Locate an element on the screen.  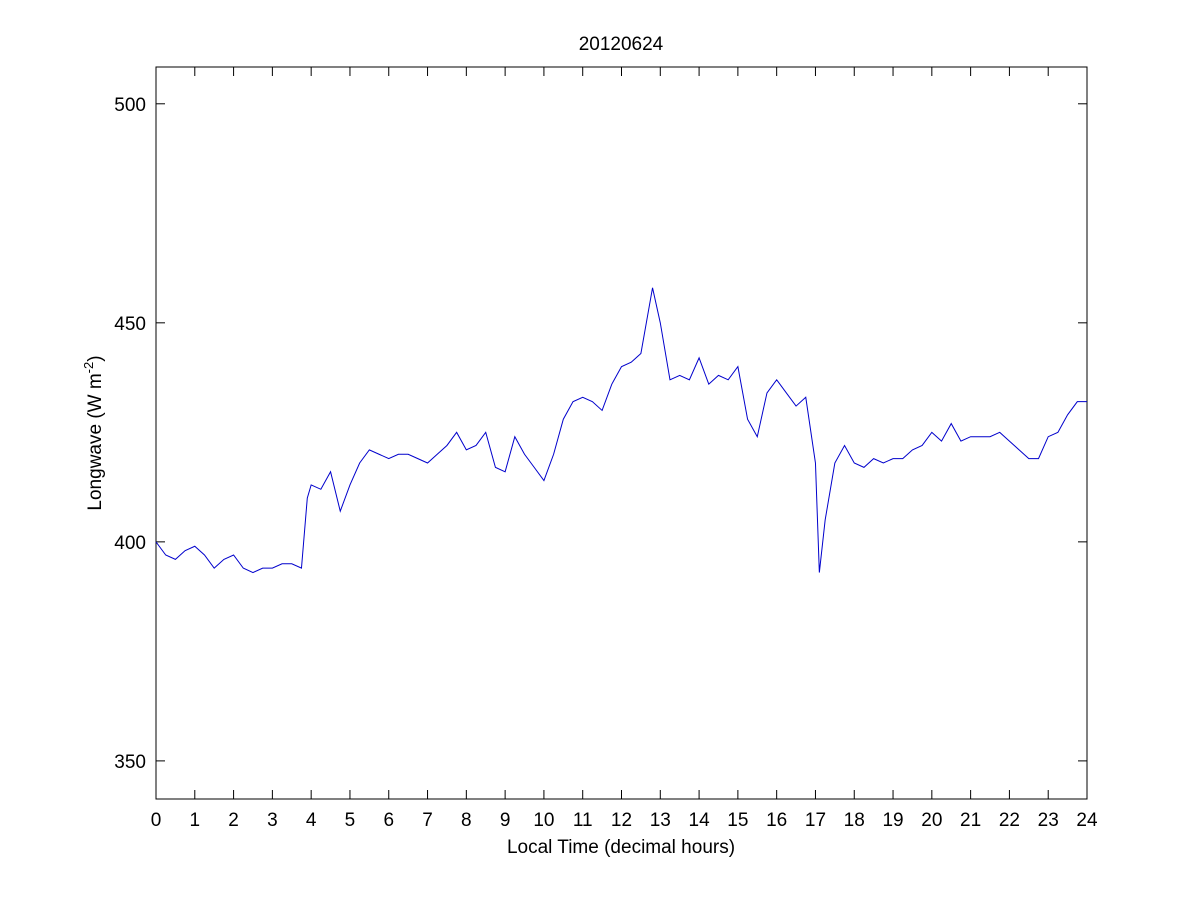
x-tick-label: 9 is located at coordinates (505, 820).